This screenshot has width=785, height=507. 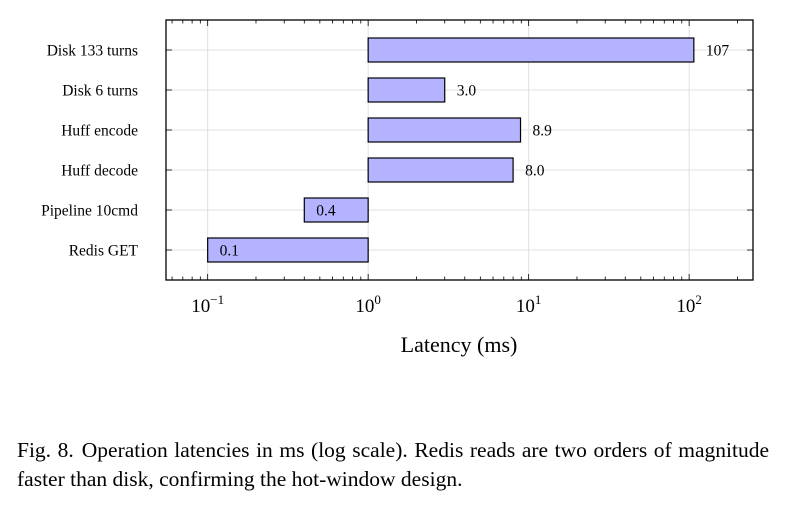 What do you see at coordinates (100, 91) in the screenshot?
I see `y-tick-label: Disk 6 turns` at bounding box center [100, 91].